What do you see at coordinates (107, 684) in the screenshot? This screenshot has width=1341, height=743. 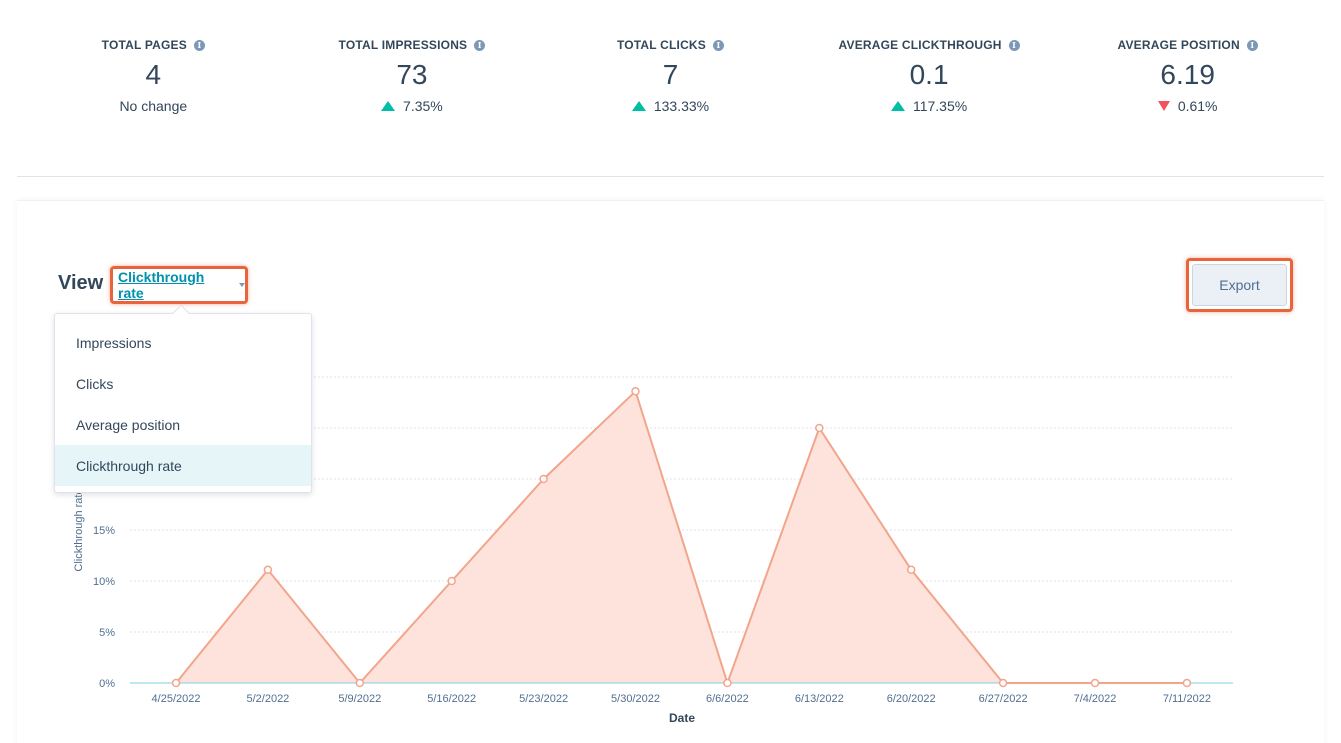 I see `y-tick-label: 0%` at bounding box center [107, 684].